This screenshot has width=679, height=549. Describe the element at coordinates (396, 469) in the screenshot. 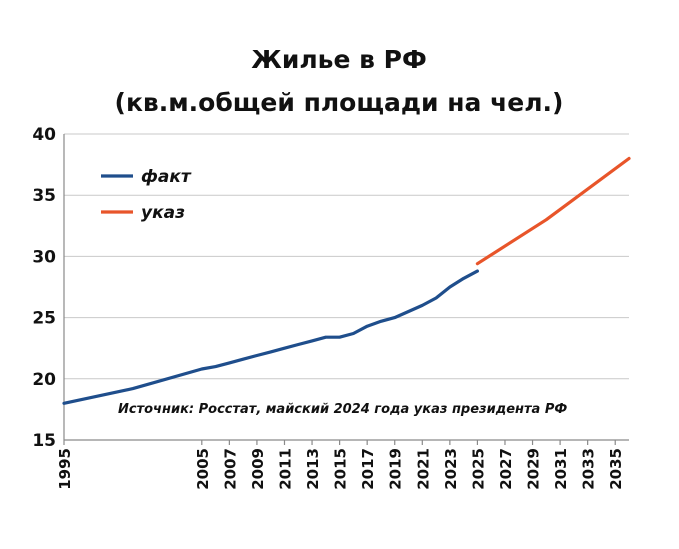

I see `x-tick-label: 2019` at that location.